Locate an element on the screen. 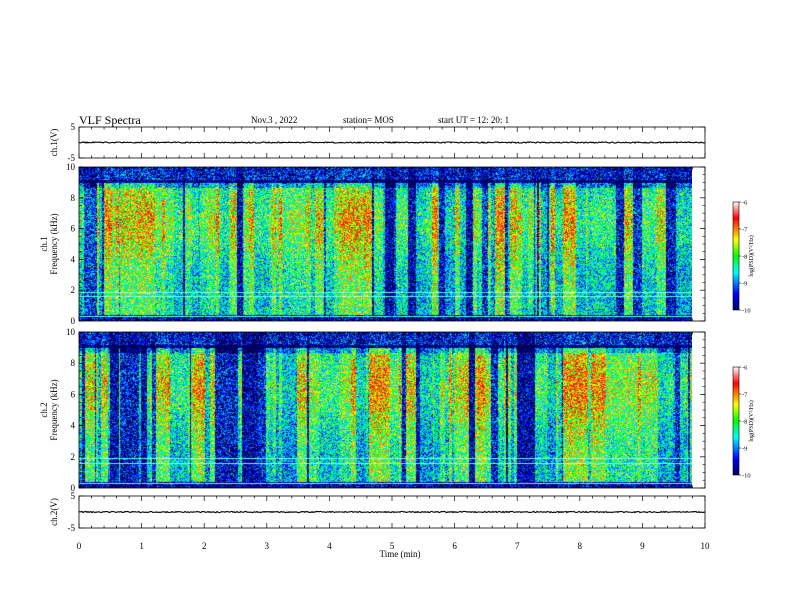 This screenshot has height=612, width=792. x-tick-label: 3 is located at coordinates (267, 546).